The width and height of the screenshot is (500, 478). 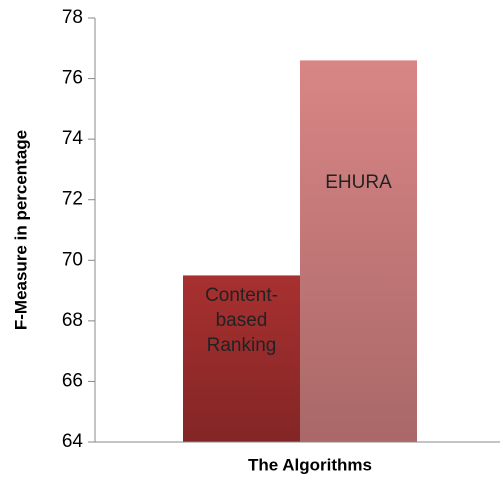 I want to click on y-tick-label: 70, so click(x=72, y=259).